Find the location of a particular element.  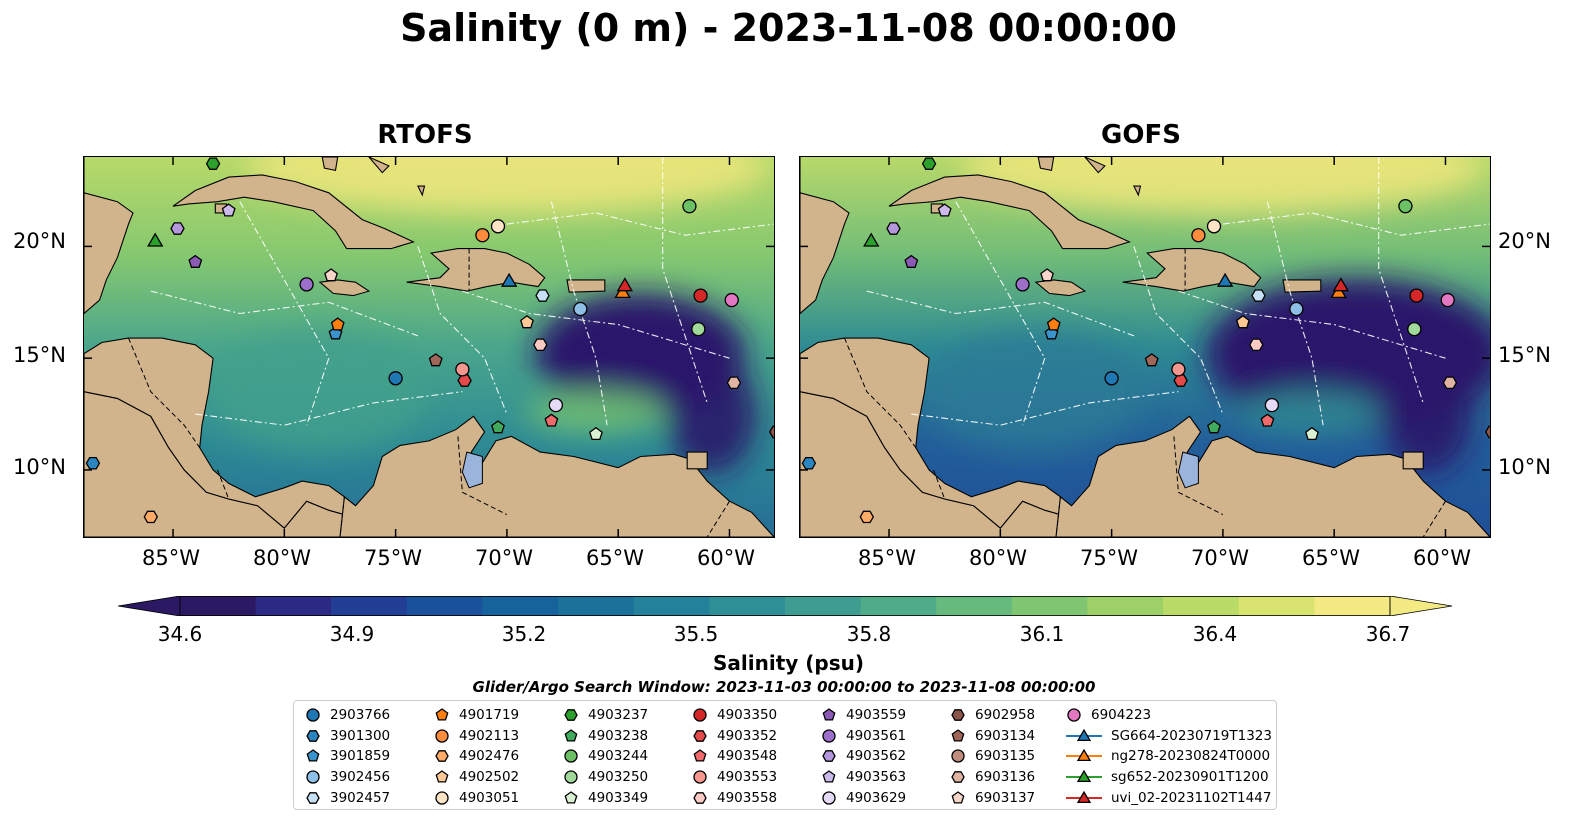

legend-item: 4903563 is located at coordinates (863, 777).